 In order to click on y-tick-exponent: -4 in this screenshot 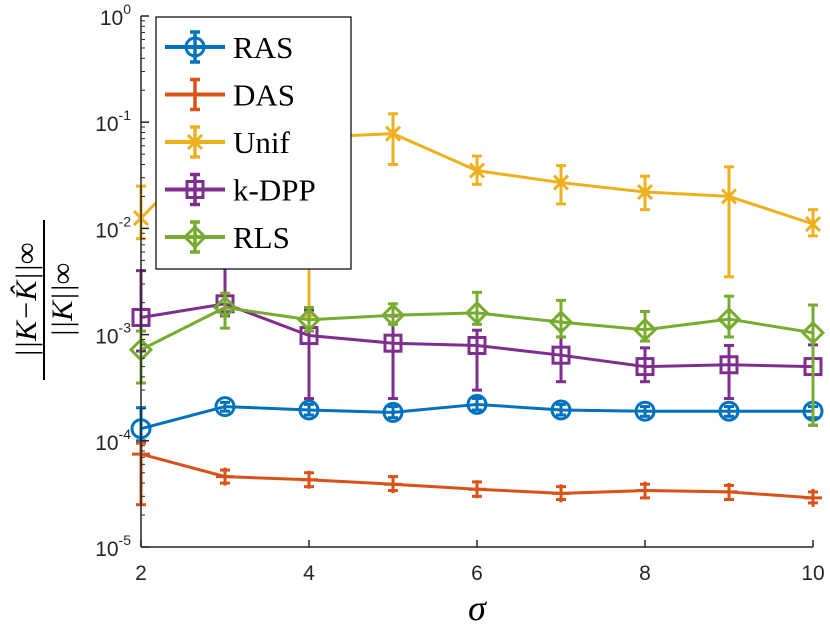, I will do `click(125, 434)`.